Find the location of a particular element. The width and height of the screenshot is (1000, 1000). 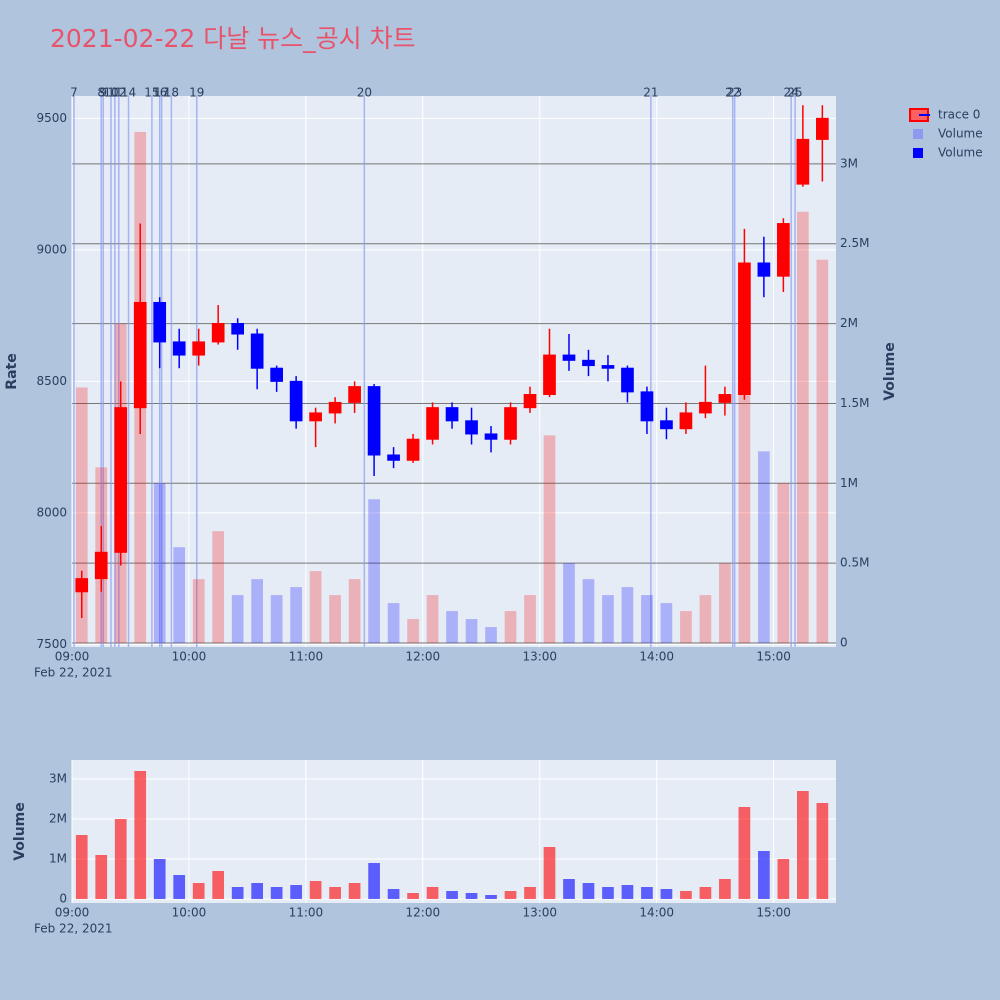

chart-title: 2021-02-22 다날 뉴스_공시 차트 is located at coordinates (233, 38).